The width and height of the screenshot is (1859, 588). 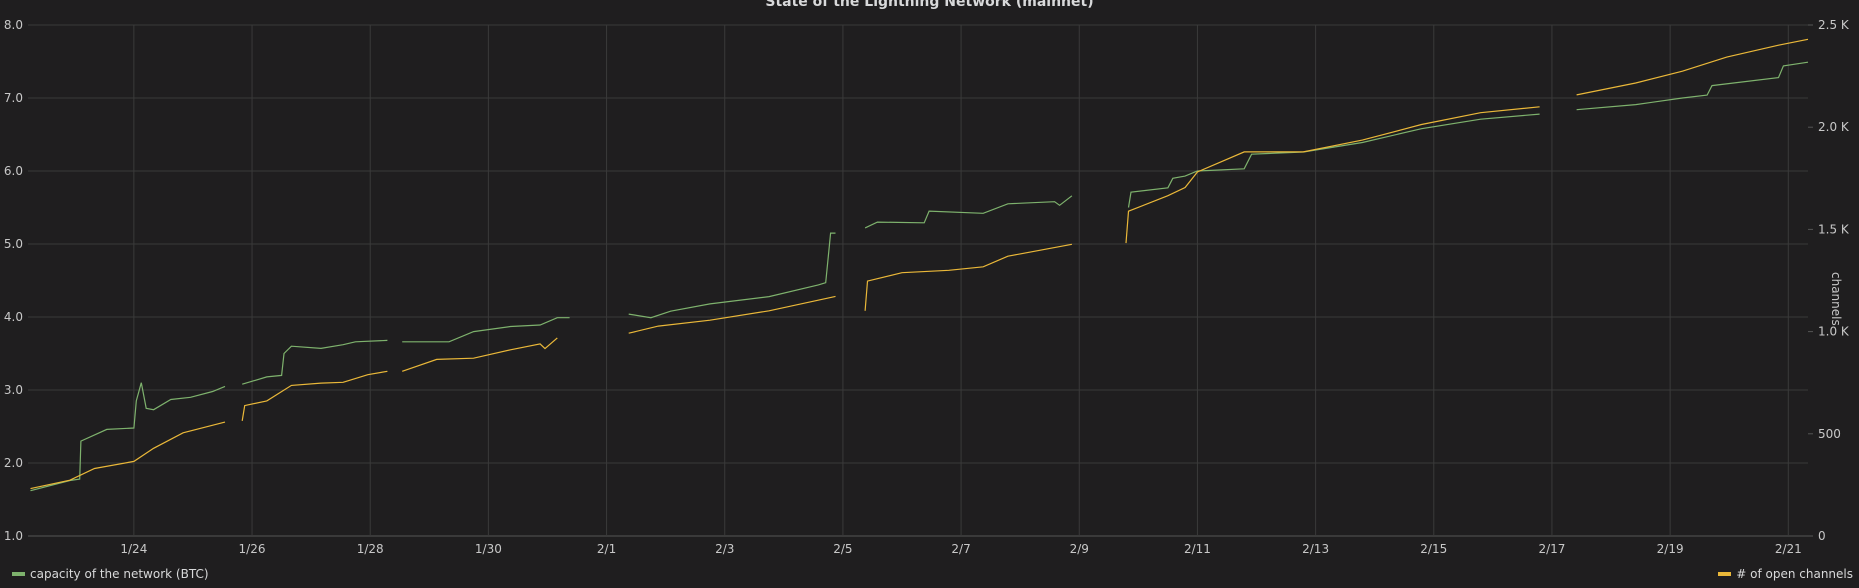 I want to click on y-left-tick-label: 2.0, so click(x=13, y=463).